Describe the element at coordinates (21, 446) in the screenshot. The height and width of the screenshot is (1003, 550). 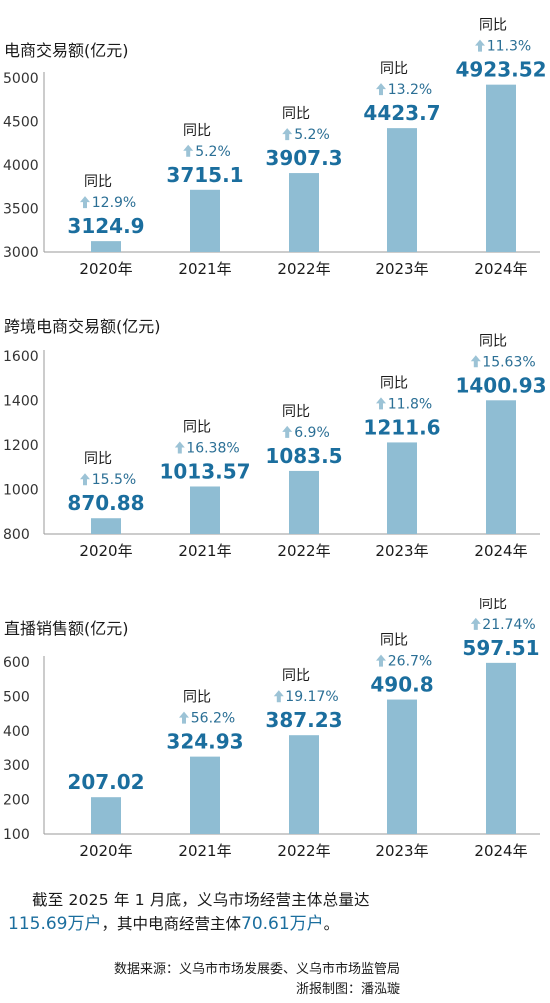
I see `y-tick-label: 1200` at that location.